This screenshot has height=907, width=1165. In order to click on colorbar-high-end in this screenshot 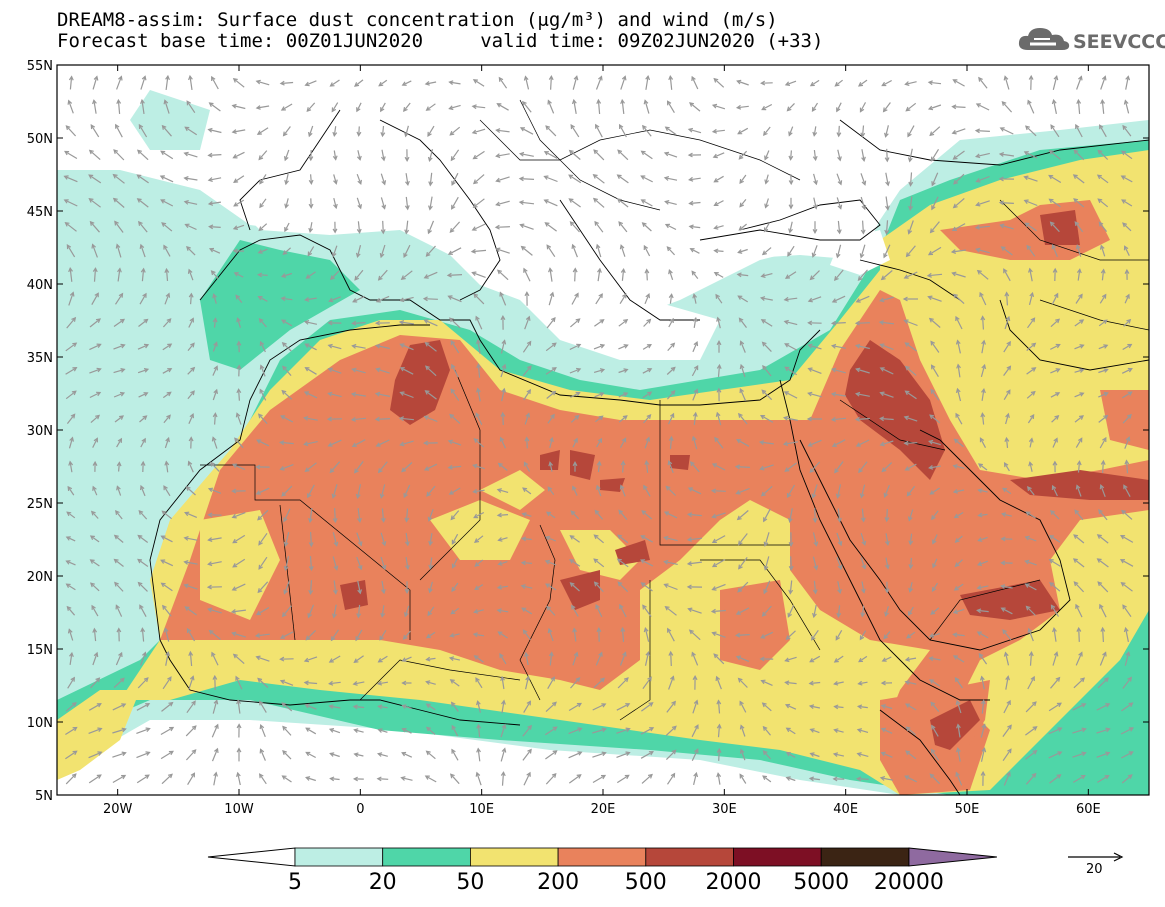, I will do `click(952, 857)`.